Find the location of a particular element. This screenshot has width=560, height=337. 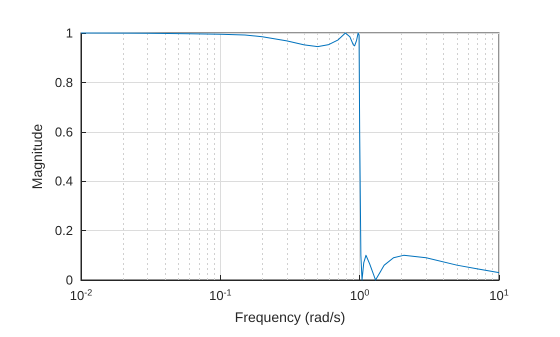

y-tick-label: 1 is located at coordinates (69, 33).